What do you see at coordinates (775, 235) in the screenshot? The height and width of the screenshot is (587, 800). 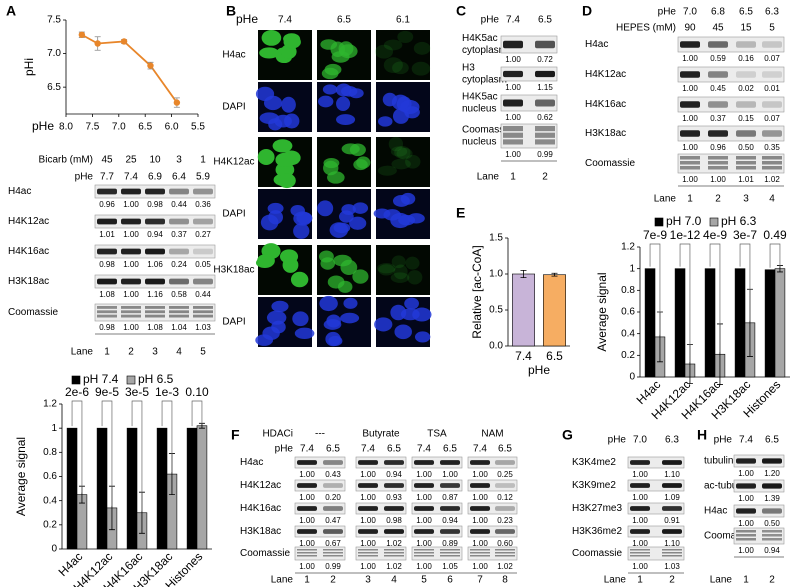 I see `p-value: 0.49` at bounding box center [775, 235].